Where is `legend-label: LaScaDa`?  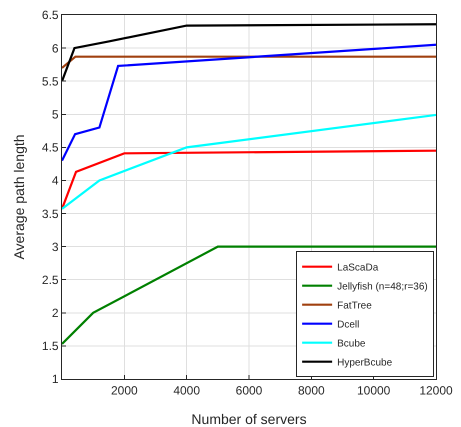 legend-label: LaScaDa is located at coordinates (358, 268).